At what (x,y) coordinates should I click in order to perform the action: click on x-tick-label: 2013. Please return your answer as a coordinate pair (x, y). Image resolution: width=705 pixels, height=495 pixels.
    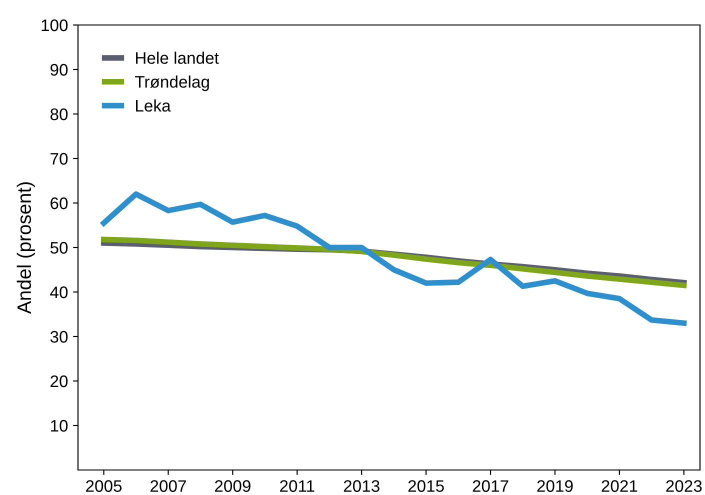
    Looking at the image, I should click on (362, 486).